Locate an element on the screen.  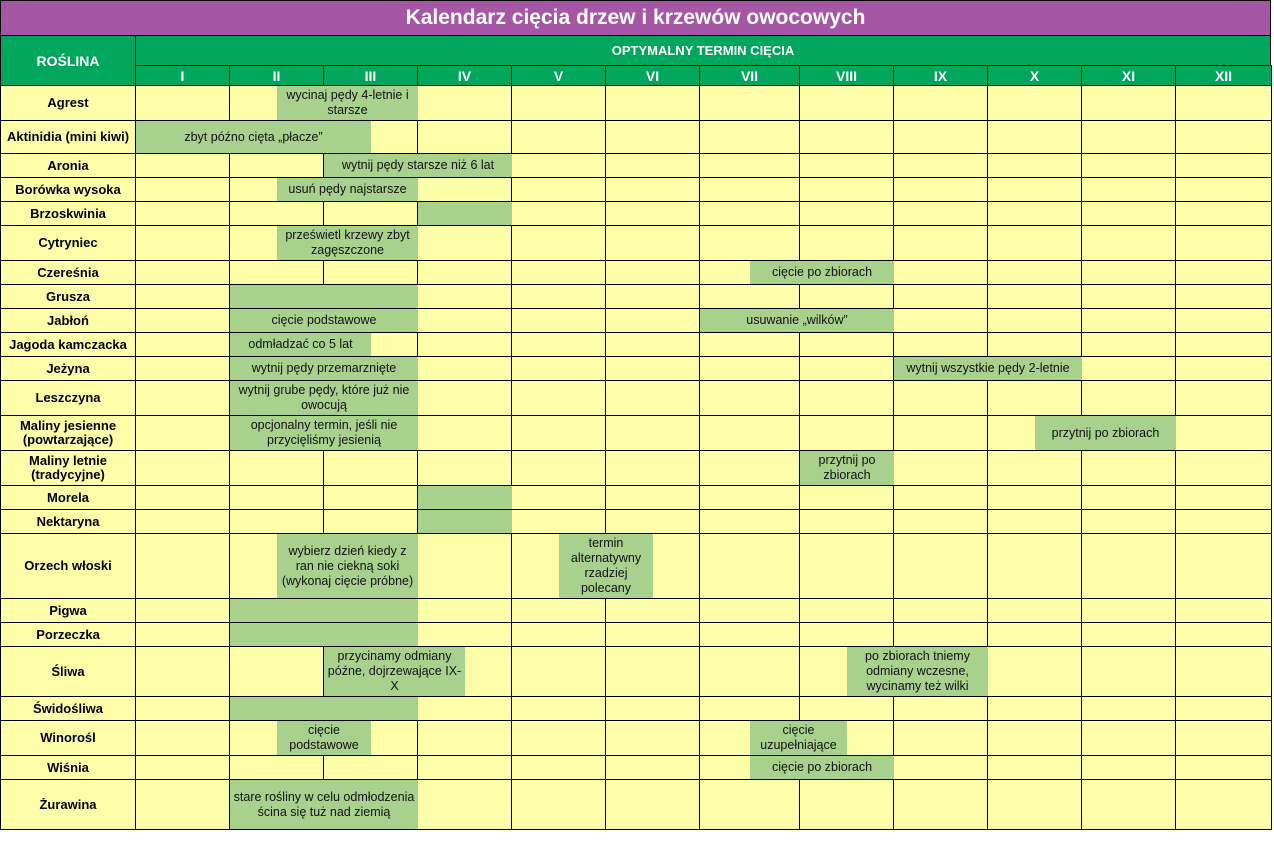
month-header: IX is located at coordinates (940, 75).